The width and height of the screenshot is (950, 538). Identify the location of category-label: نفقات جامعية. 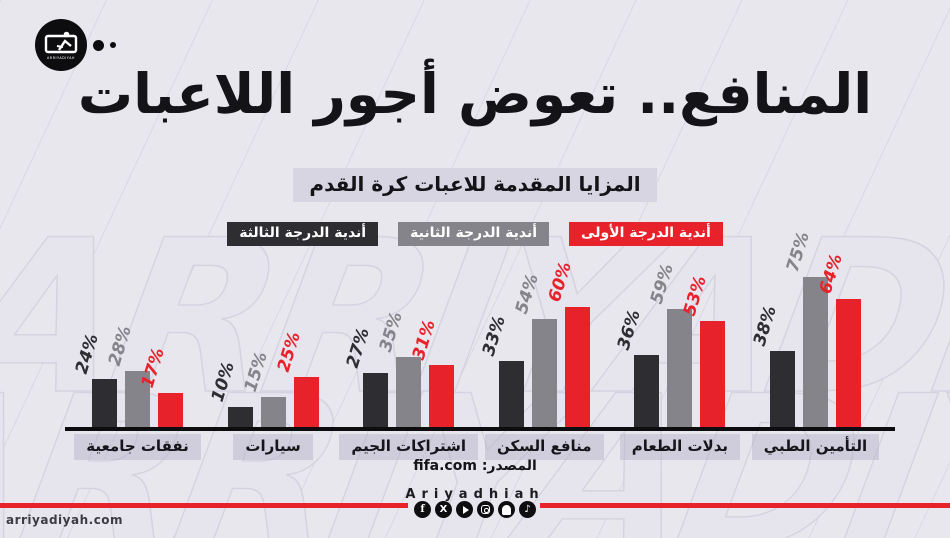
(137, 447).